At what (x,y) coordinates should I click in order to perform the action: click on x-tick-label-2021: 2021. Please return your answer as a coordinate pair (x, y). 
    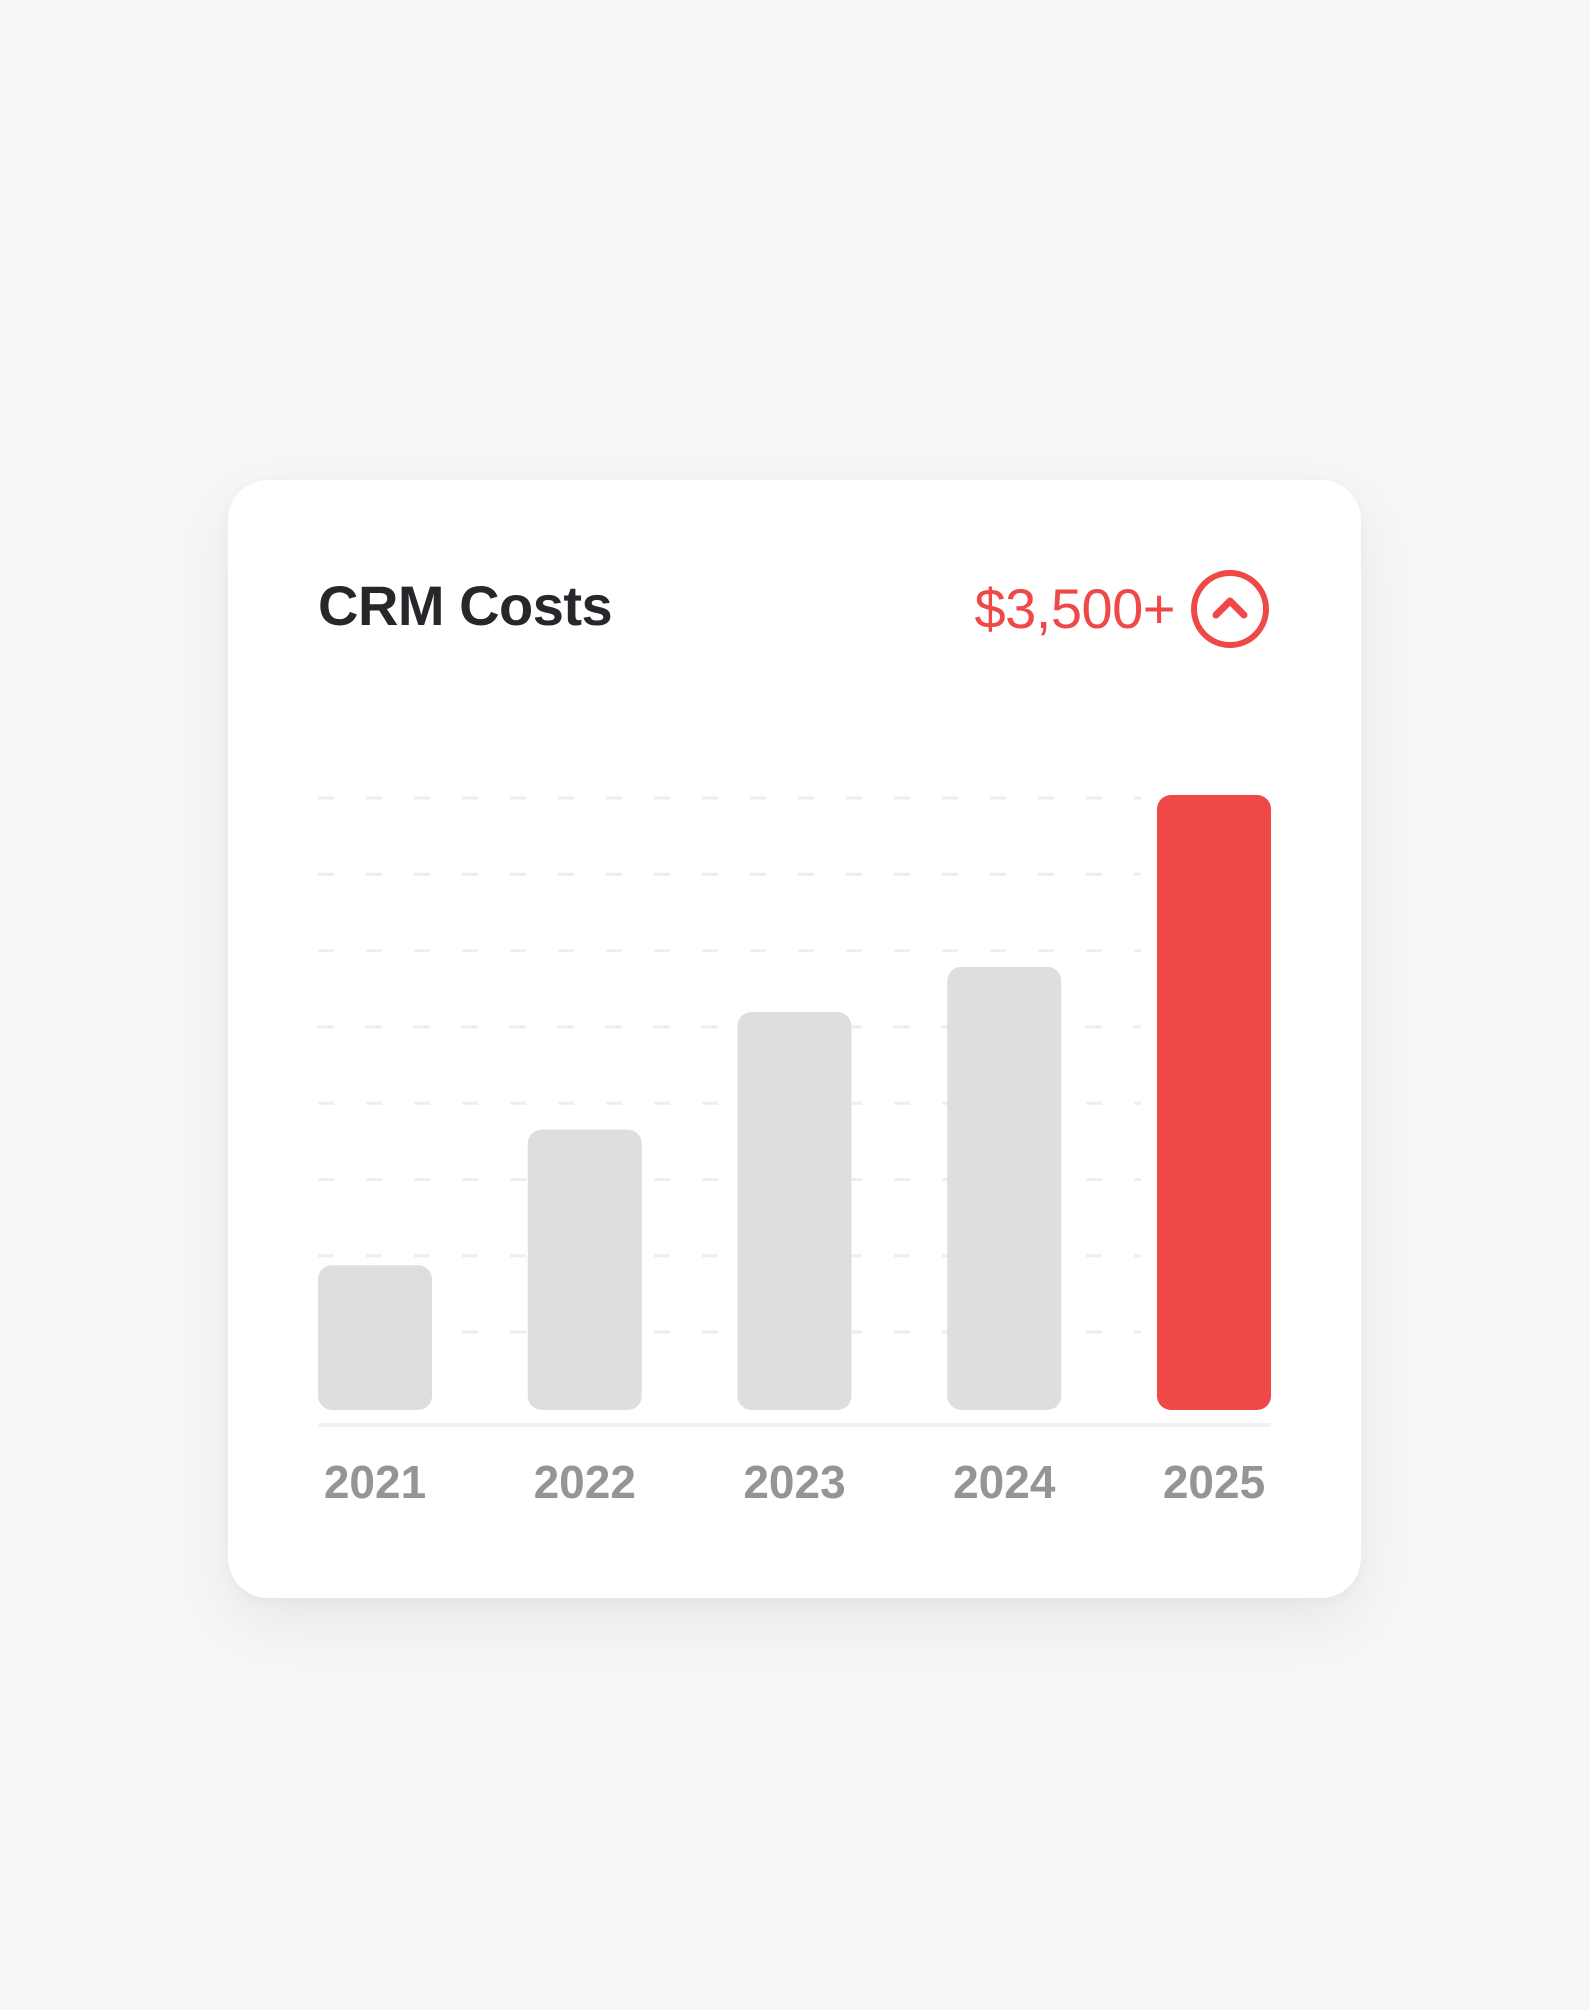
    Looking at the image, I should click on (375, 1482).